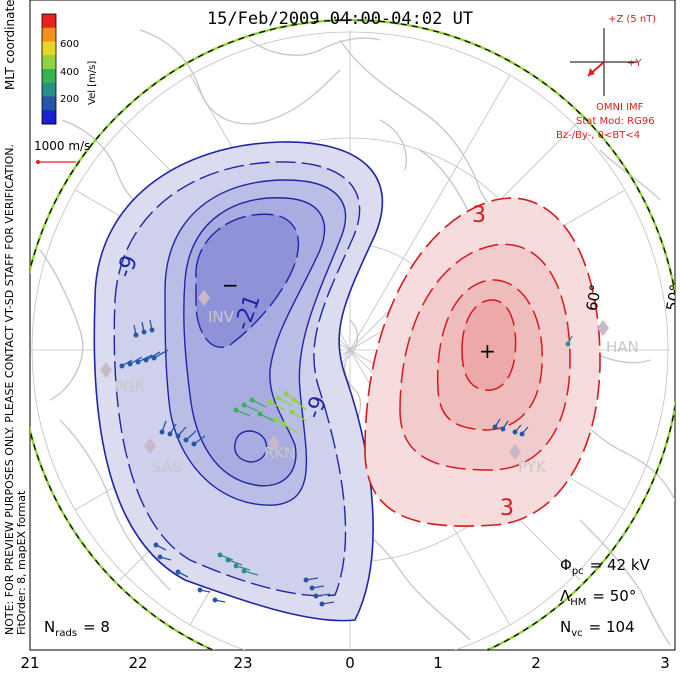 The width and height of the screenshot is (680, 674). Describe the element at coordinates (598, 135) in the screenshot. I see `imf-condition: Bz-/By-, 0<BT<4` at that location.